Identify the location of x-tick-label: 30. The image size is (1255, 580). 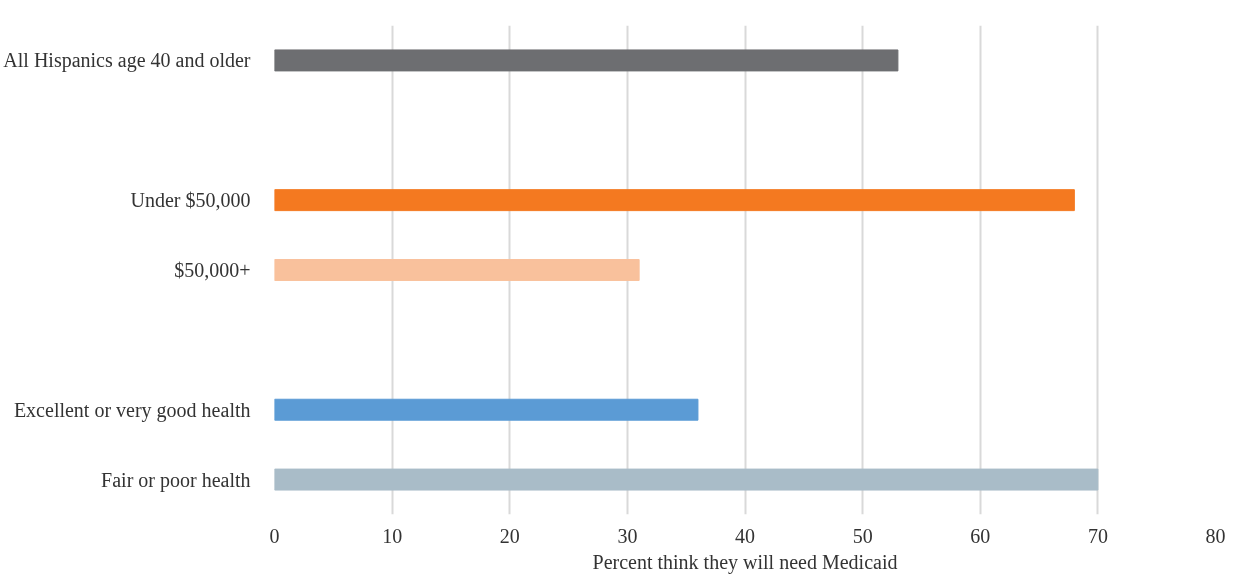
(627, 535).